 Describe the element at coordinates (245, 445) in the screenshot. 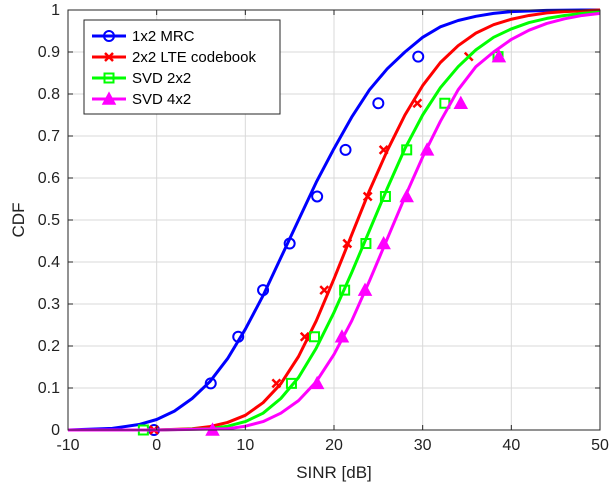

I see `x-tick-label: 10` at that location.